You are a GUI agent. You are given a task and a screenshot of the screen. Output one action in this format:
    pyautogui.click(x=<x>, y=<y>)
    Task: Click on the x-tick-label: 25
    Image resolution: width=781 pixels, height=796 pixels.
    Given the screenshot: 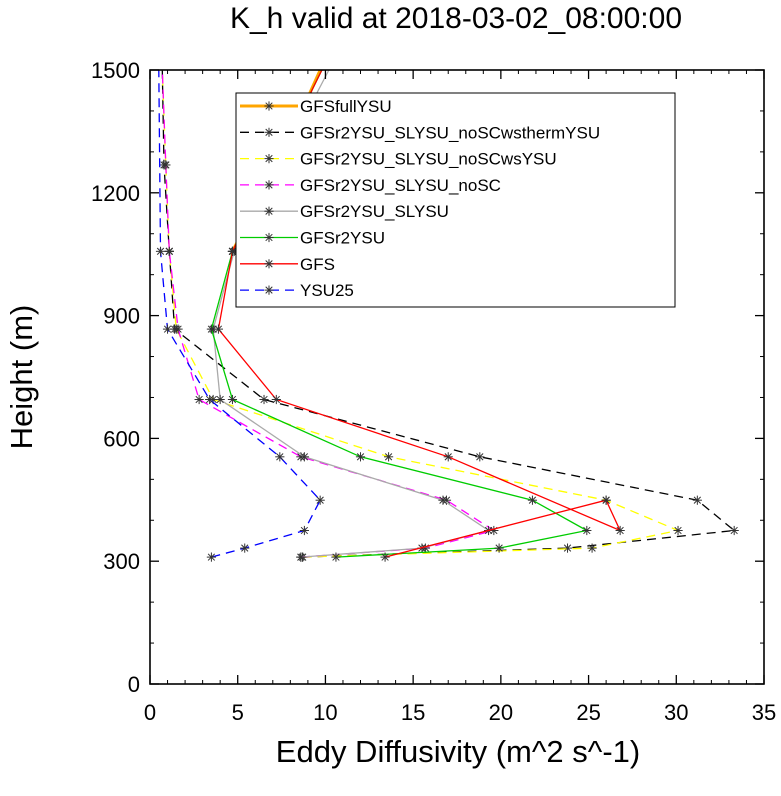 What is the action you would take?
    pyautogui.click(x=588, y=712)
    